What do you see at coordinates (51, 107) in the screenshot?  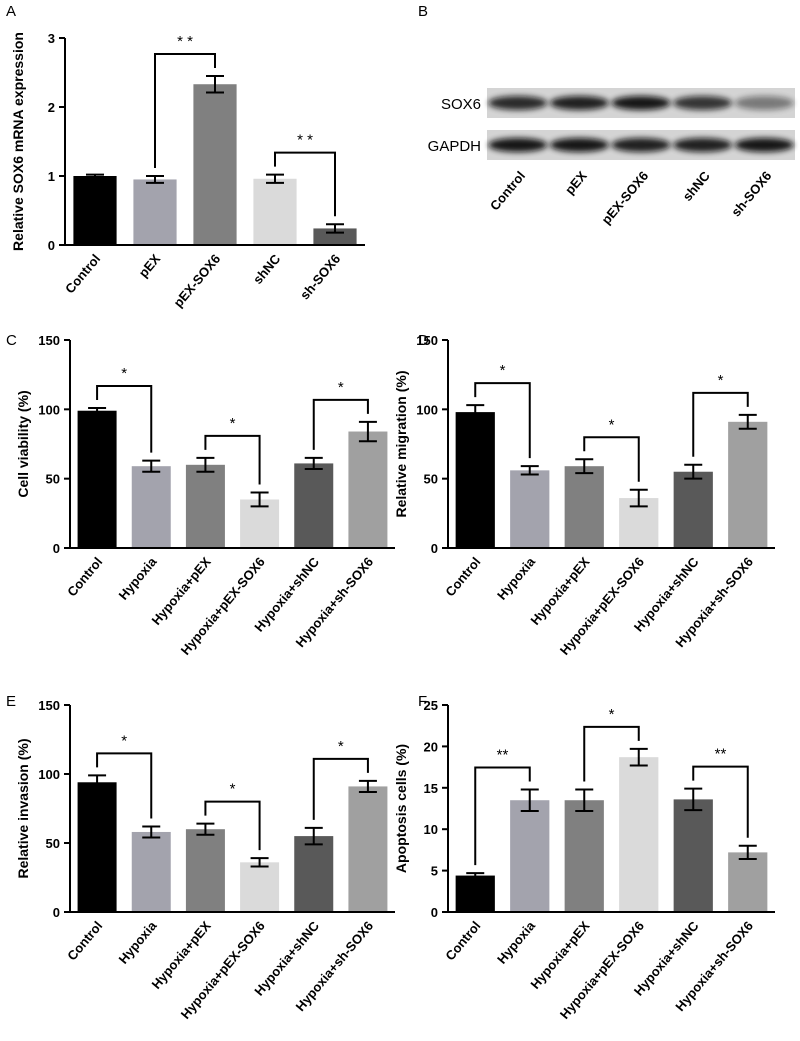 I see `y-tick-label: 2` at bounding box center [51, 107].